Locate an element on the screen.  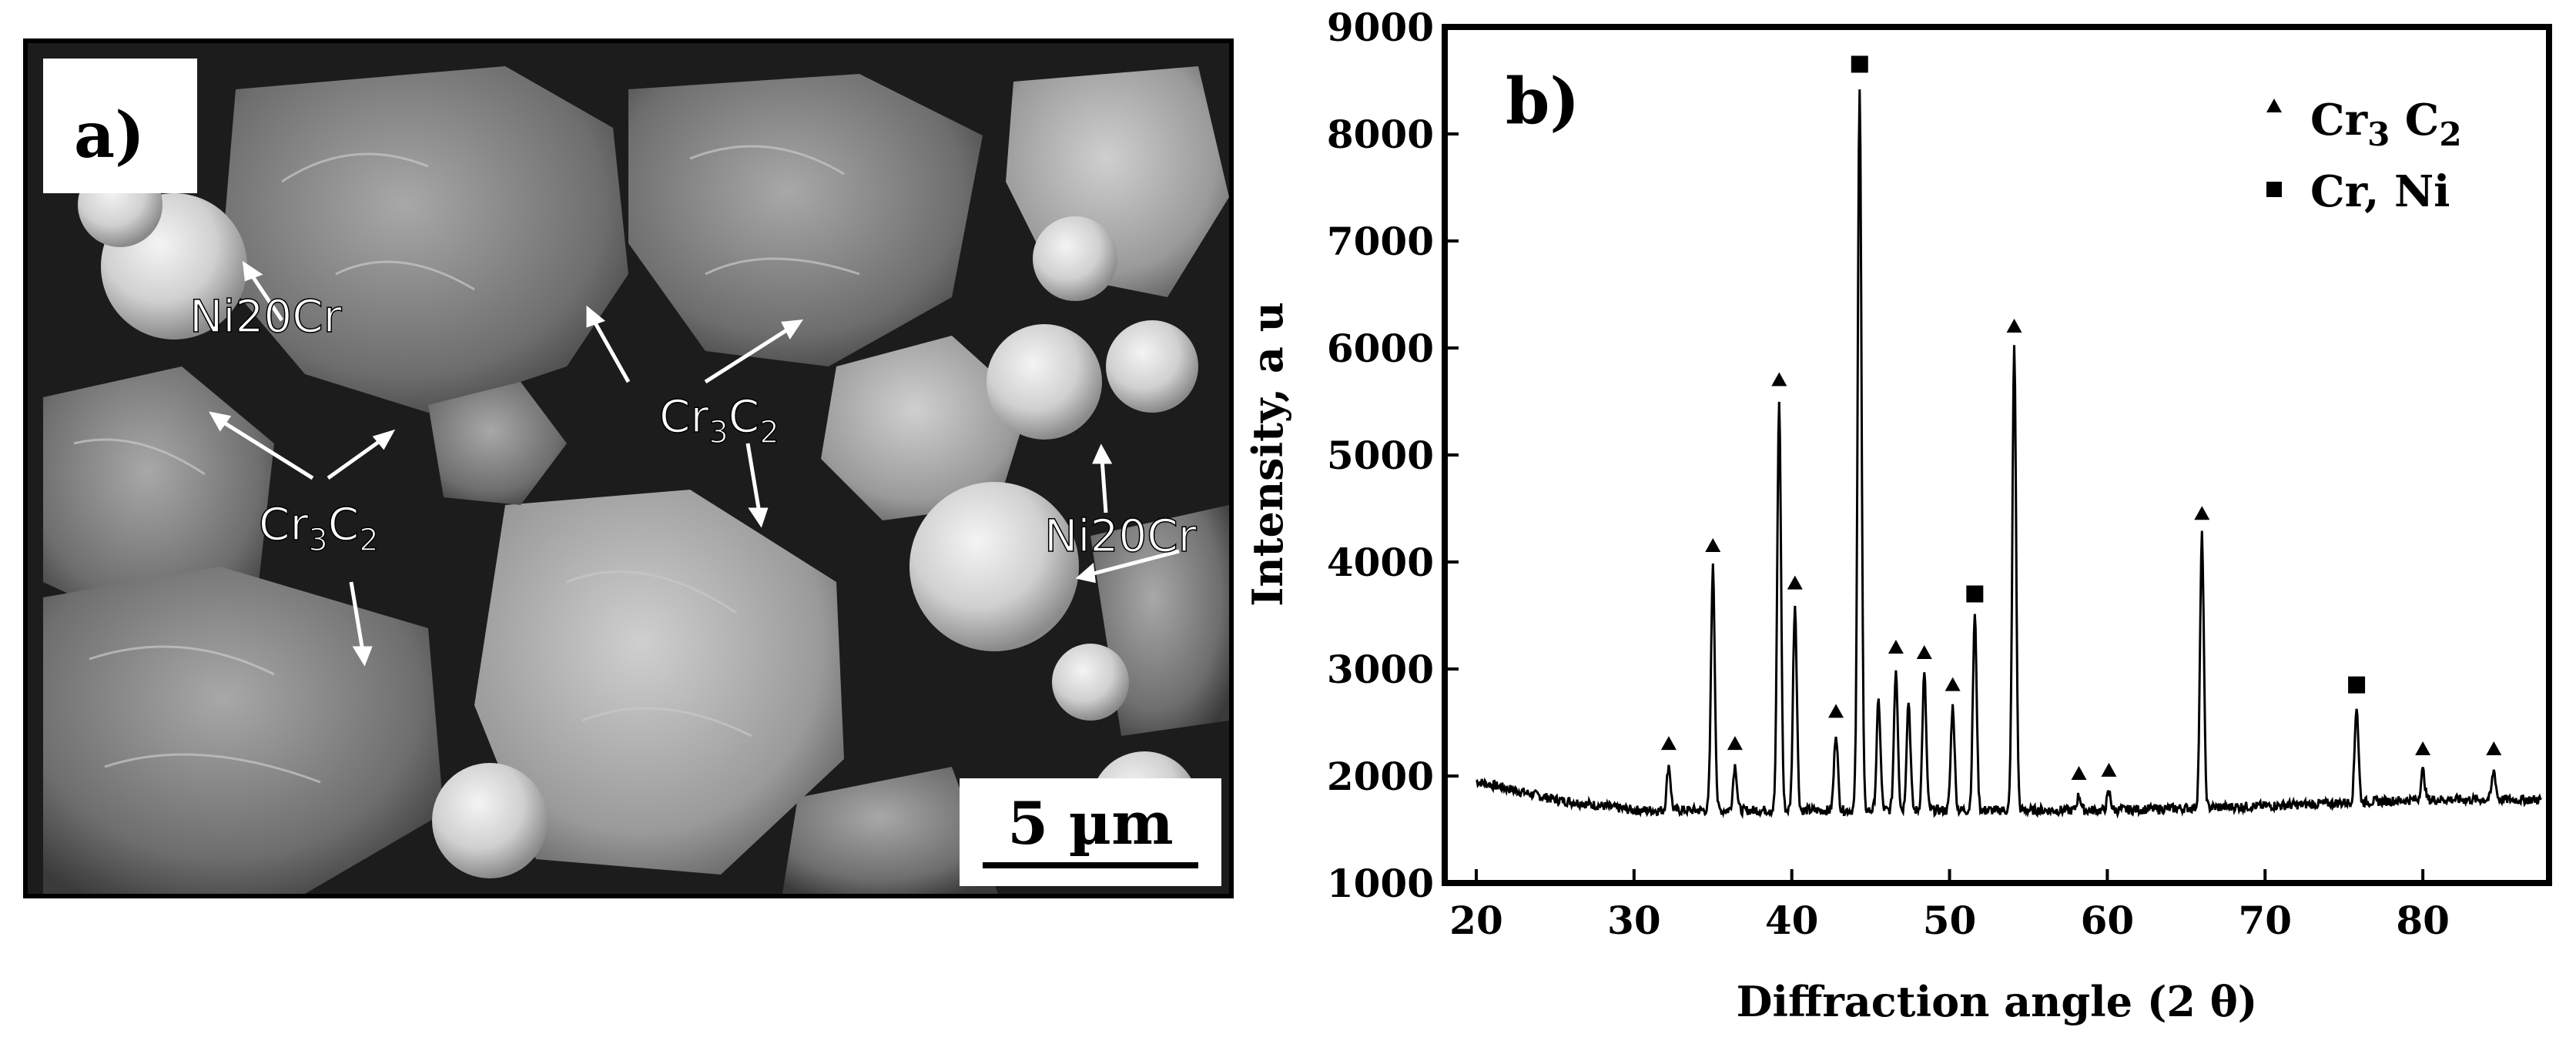
y-tick-label: 2000 is located at coordinates (1380, 776).